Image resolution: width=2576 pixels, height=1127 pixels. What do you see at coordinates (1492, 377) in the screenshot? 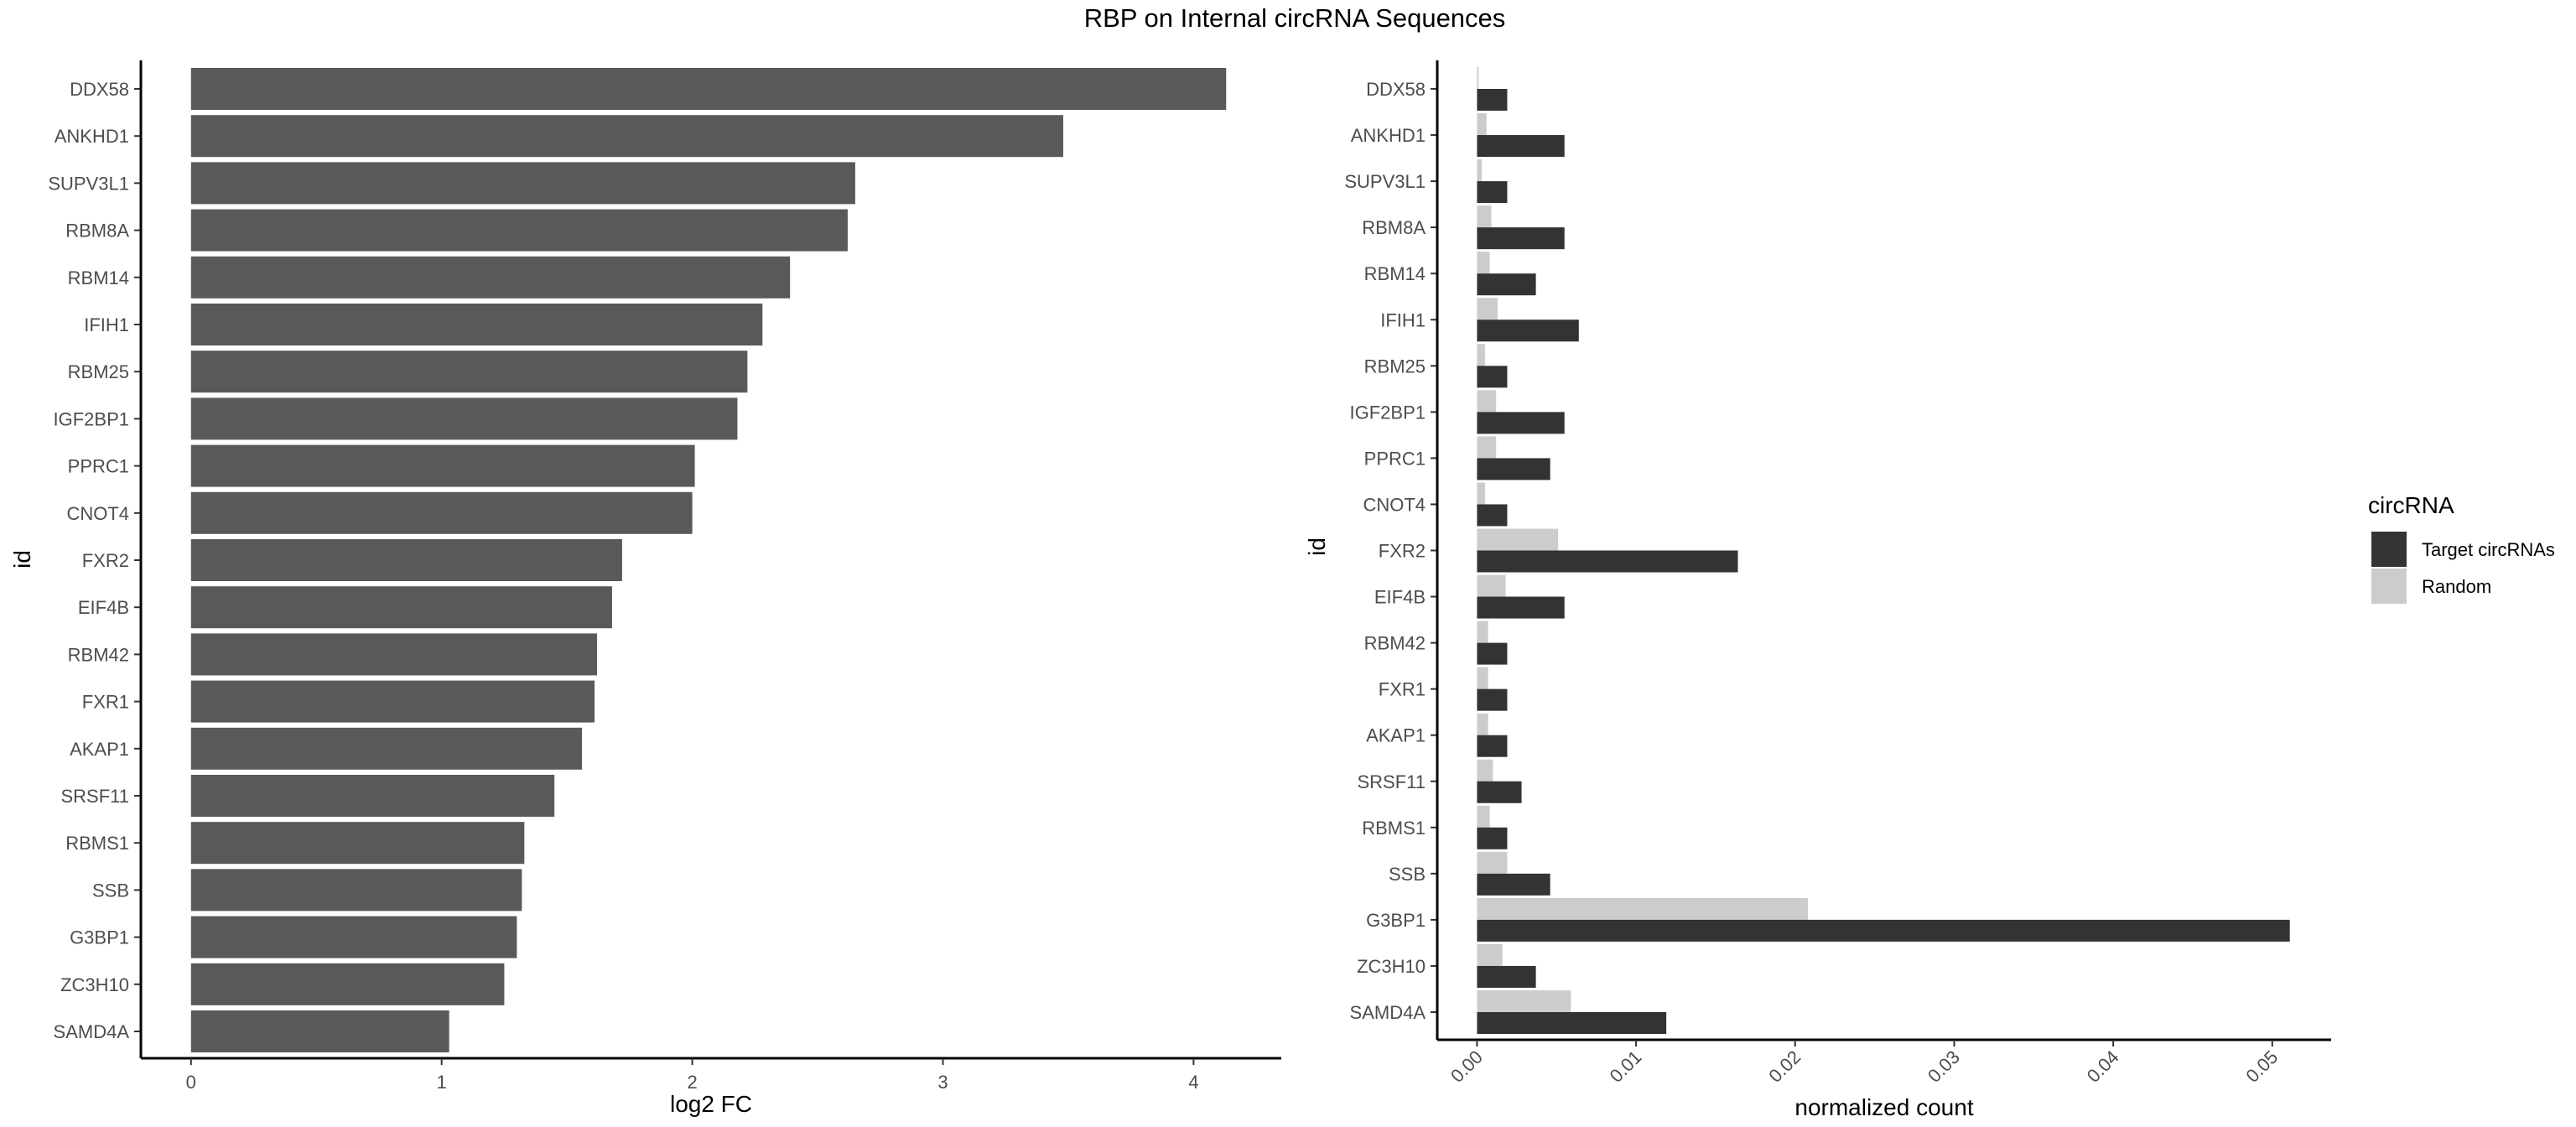
I see `bar-target-rbm25` at bounding box center [1492, 377].